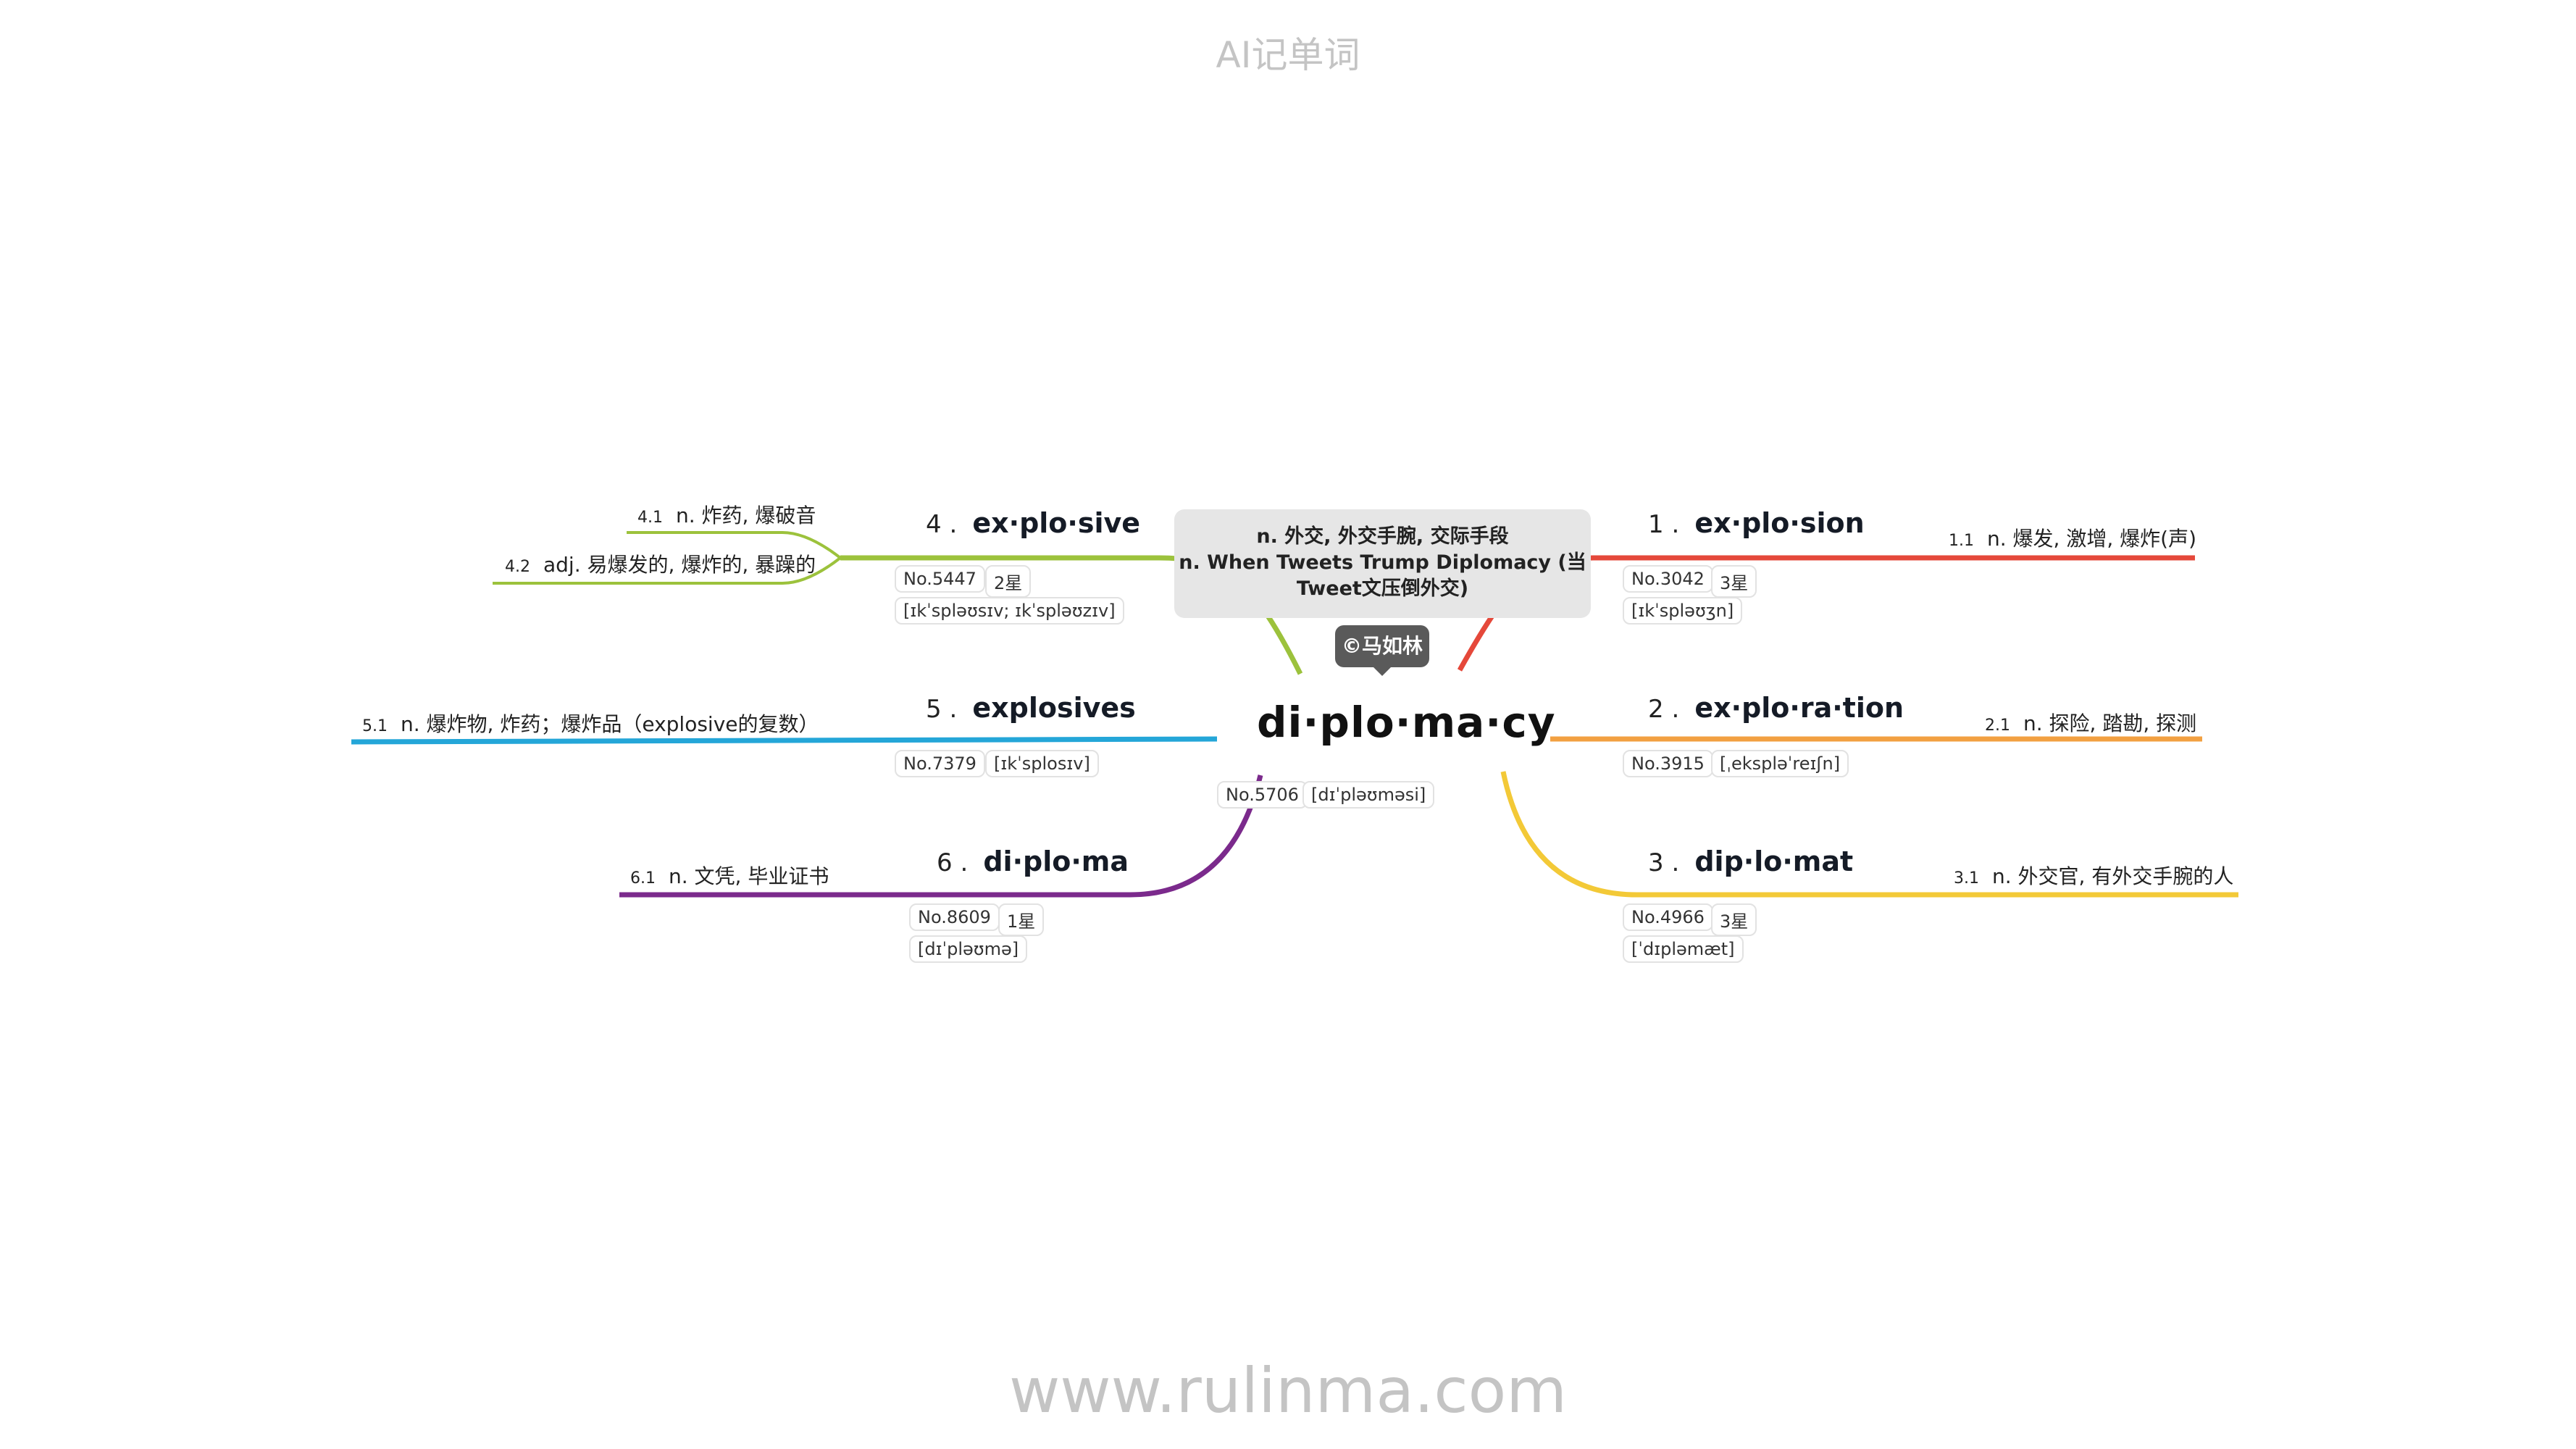 This screenshot has height=1449, width=2576. I want to click on connector-diplomat, so click(1869, 835).